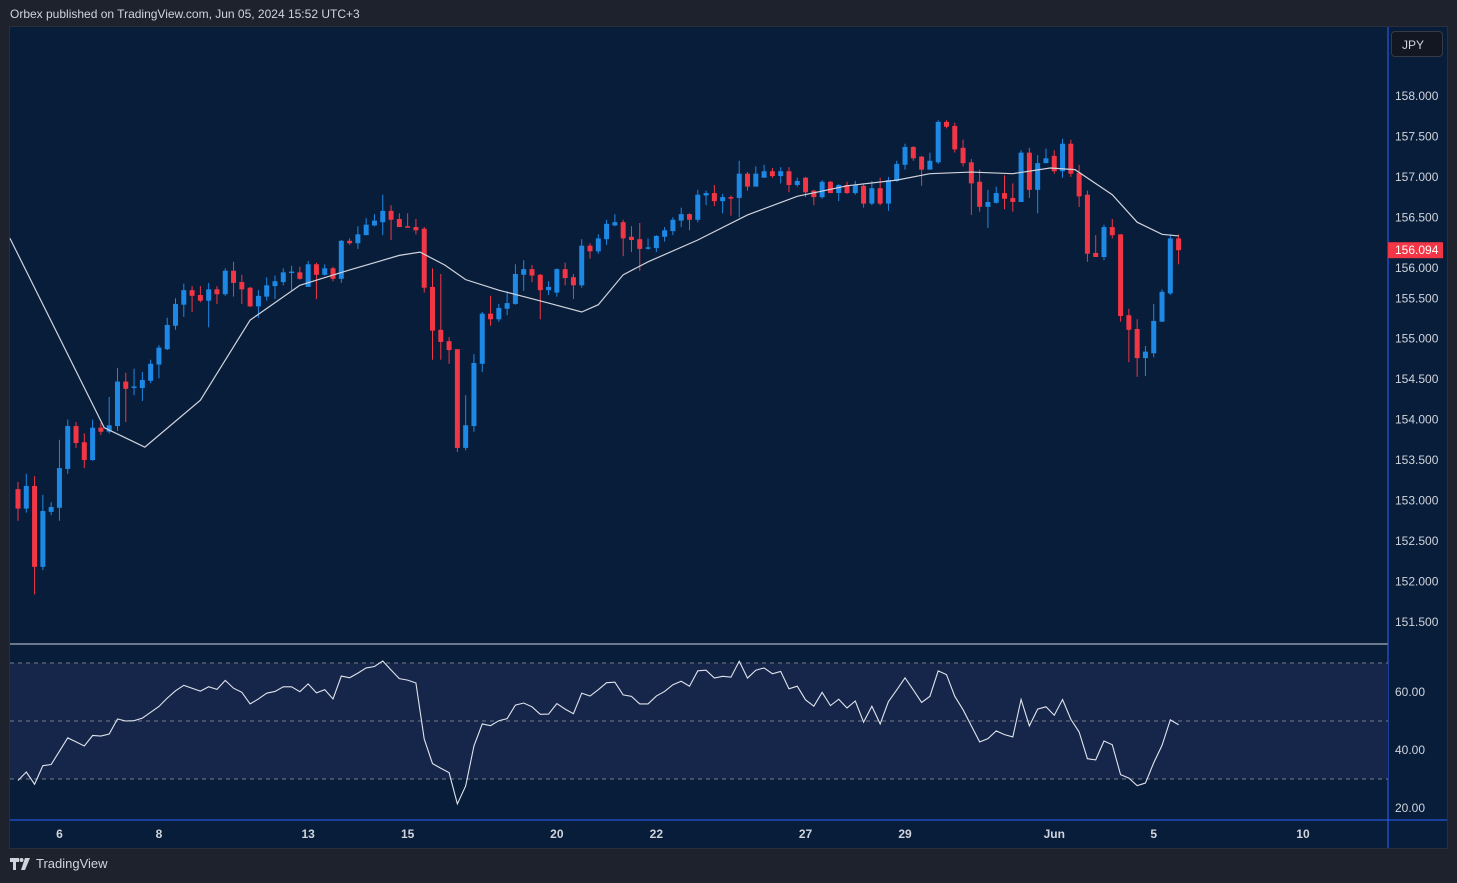 This screenshot has width=1457, height=883. What do you see at coordinates (1417, 622) in the screenshot?
I see `price-tick-label: 151.500` at bounding box center [1417, 622].